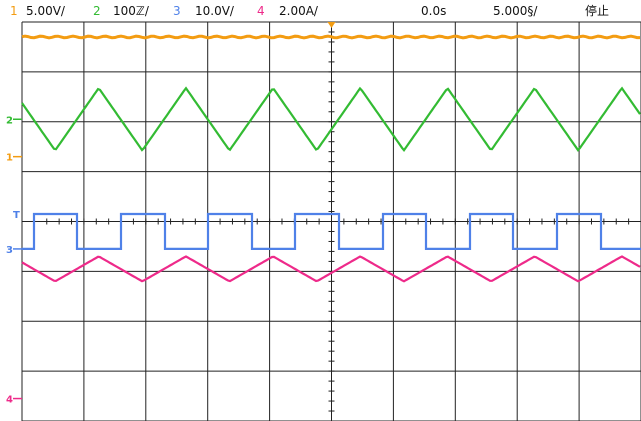  Describe the element at coordinates (331, 25) in the screenshot. I see `trigger-position-marker` at that location.